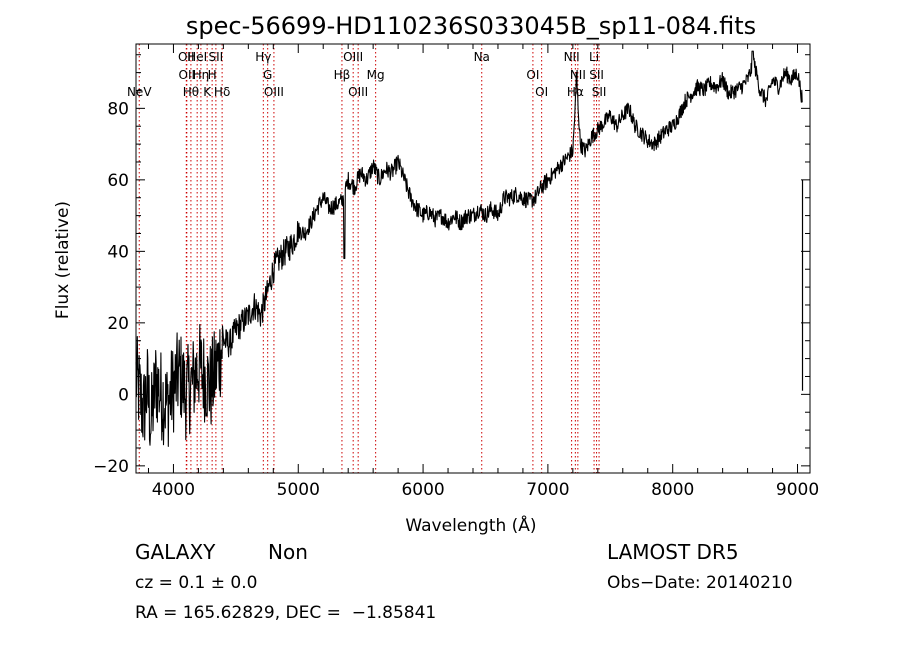  I want to click on line-label-14: OIII, so click(353, 57).